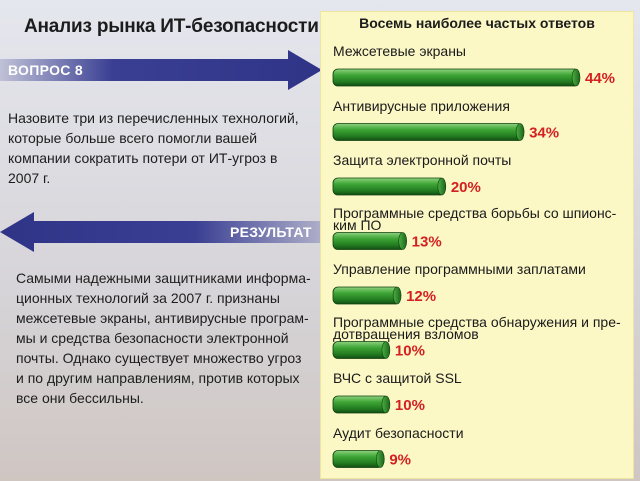 This screenshot has width=640, height=481. What do you see at coordinates (29, 178) in the screenshot?
I see `question-line: 2007 г.` at bounding box center [29, 178].